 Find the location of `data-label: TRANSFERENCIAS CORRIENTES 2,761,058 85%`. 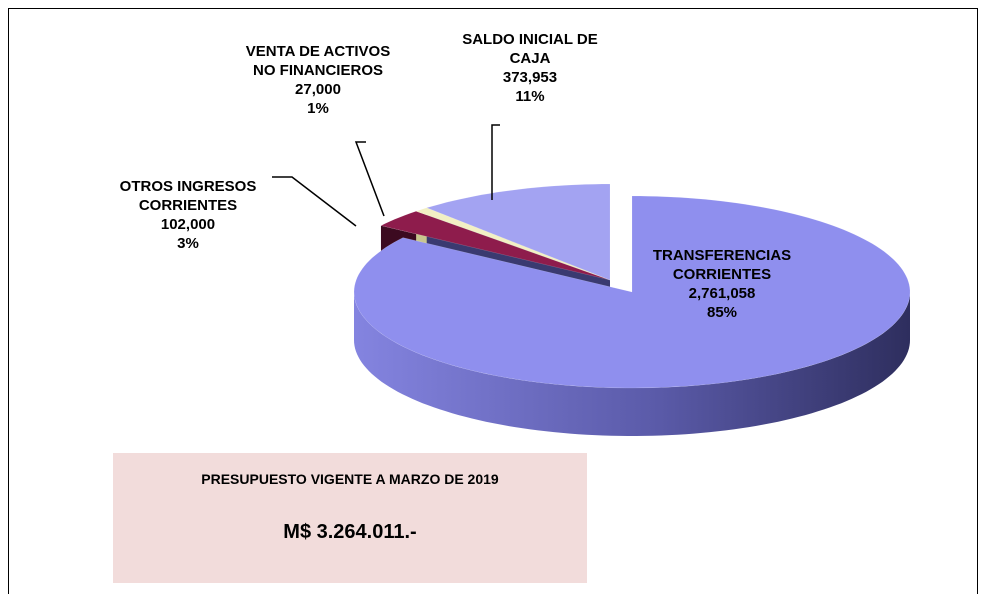

data-label: TRANSFERENCIAS CORRIENTES 2,761,058 85% is located at coordinates (722, 284).